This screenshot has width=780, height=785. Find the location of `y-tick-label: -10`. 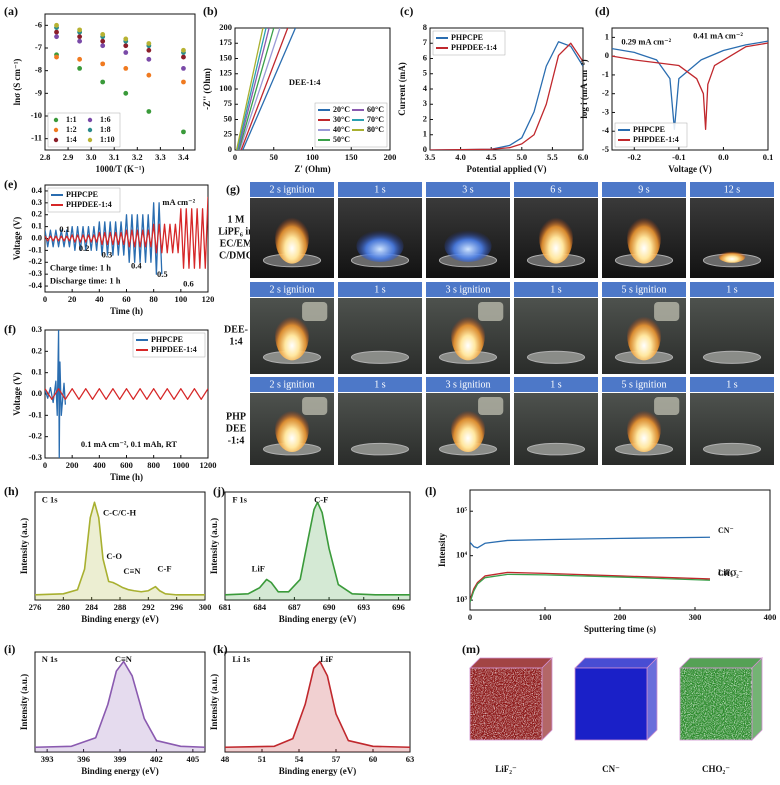

y-tick-label: -10 is located at coordinates (36, 115).